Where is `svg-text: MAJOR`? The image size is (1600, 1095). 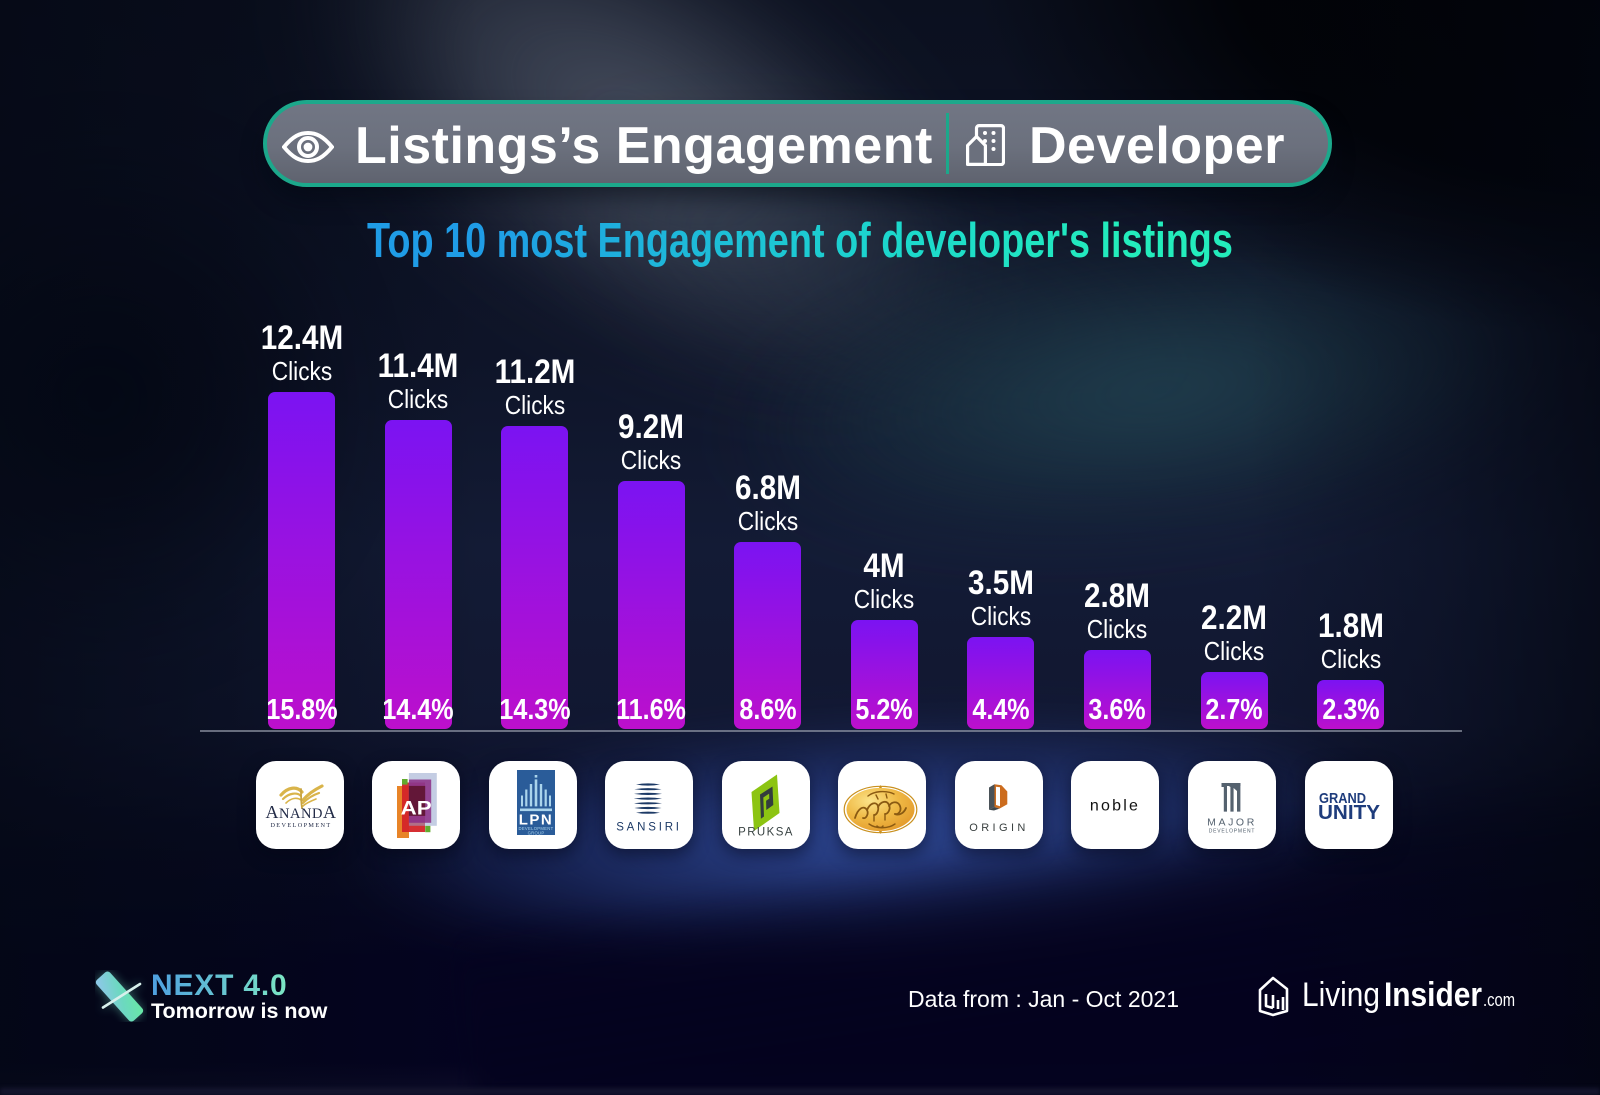
svg-text: MAJOR is located at coordinates (1232, 823).